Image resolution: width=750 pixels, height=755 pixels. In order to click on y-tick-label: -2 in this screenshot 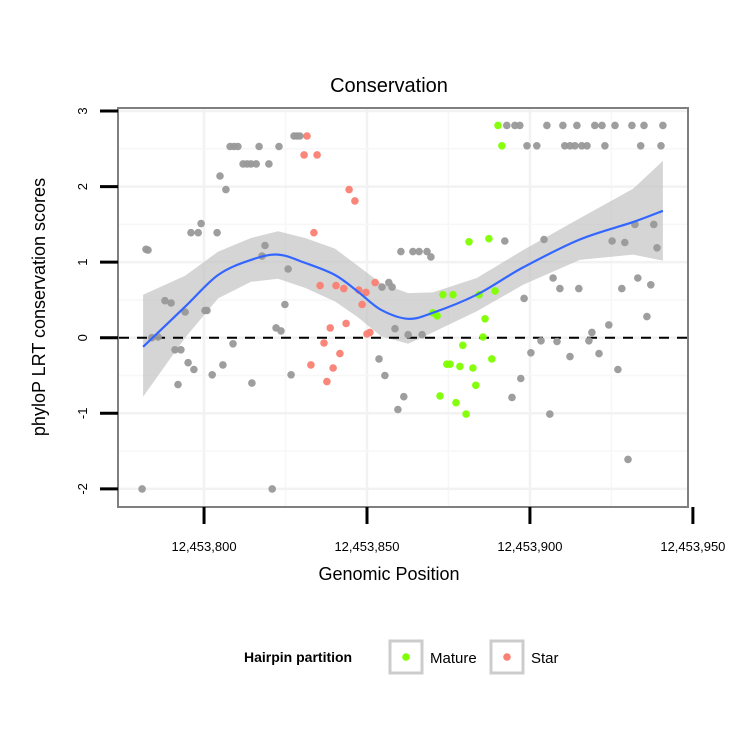, I will do `click(82, 489)`.